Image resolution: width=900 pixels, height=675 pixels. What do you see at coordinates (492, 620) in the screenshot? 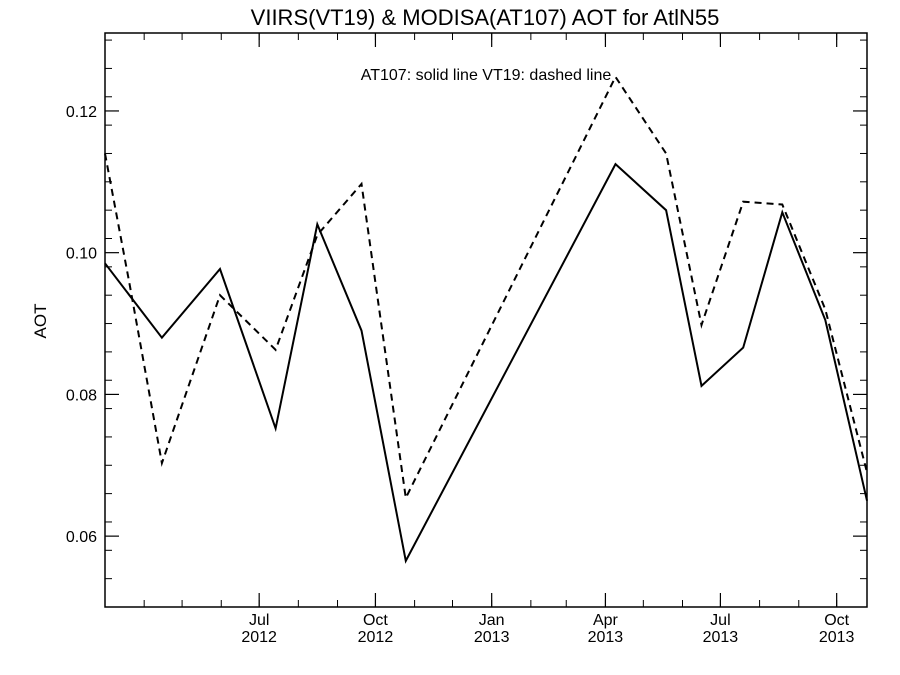
I see `x-tick-label-month: Jan` at bounding box center [492, 620].